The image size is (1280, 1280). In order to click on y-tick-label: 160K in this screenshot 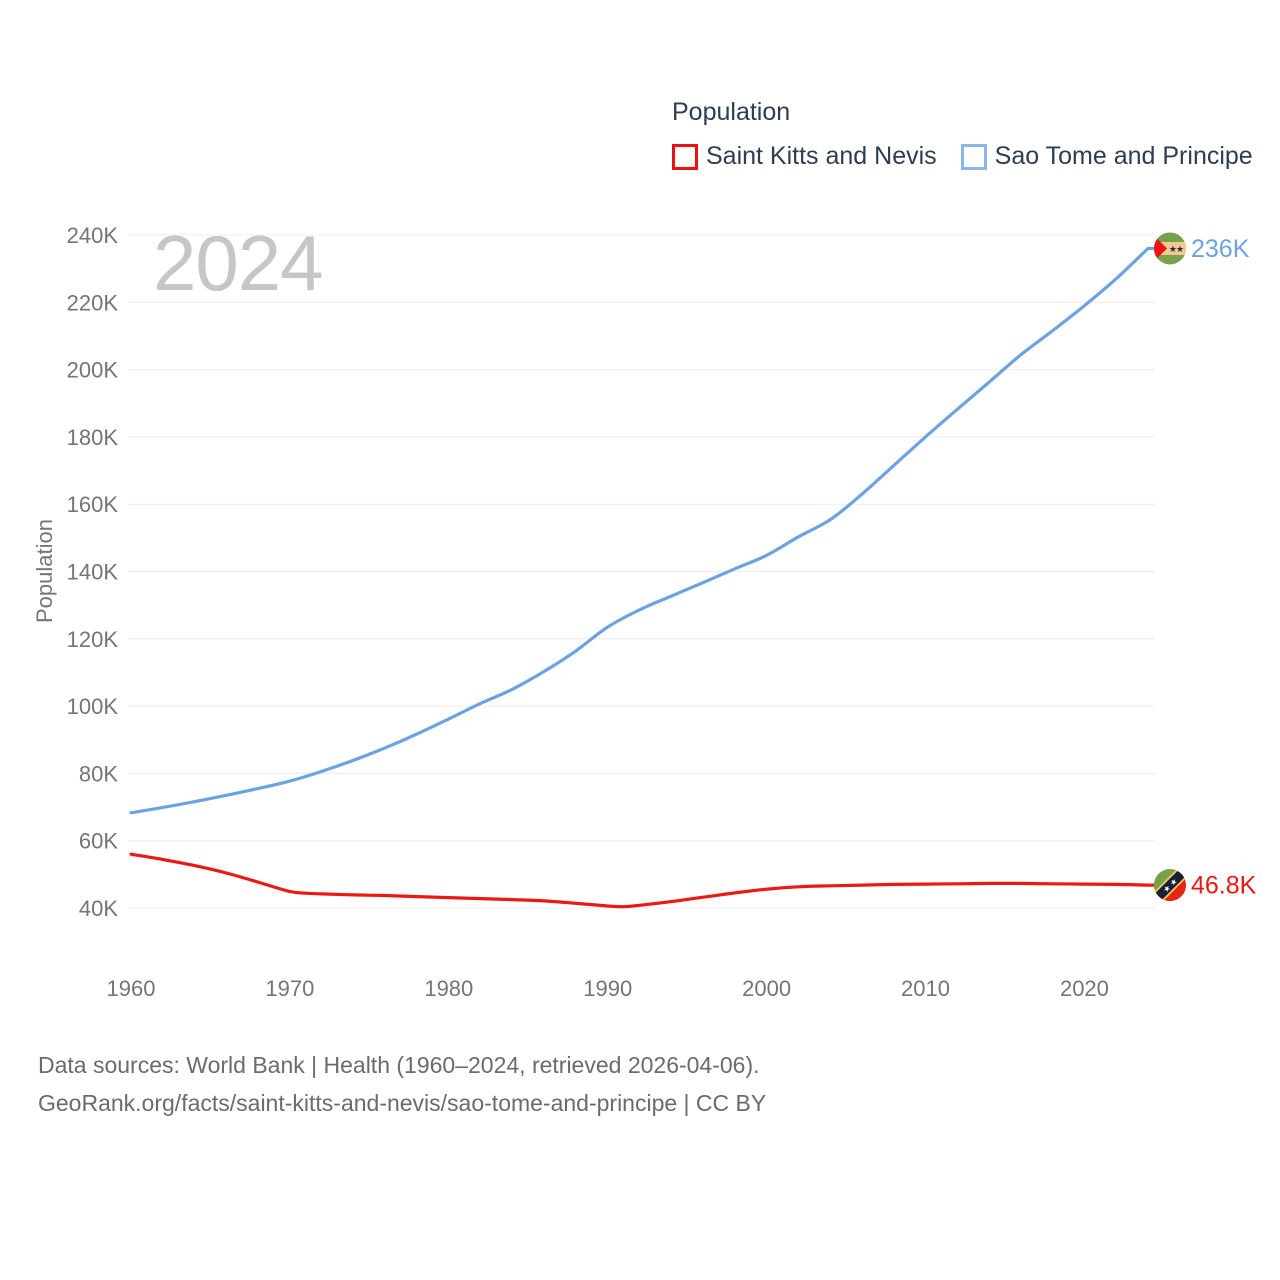, I will do `click(93, 504)`.